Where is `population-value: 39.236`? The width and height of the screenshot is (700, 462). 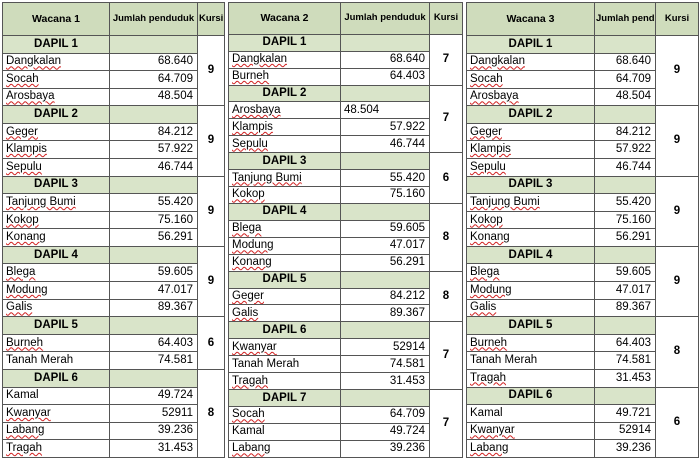
population-value: 39.236 is located at coordinates (153, 431).